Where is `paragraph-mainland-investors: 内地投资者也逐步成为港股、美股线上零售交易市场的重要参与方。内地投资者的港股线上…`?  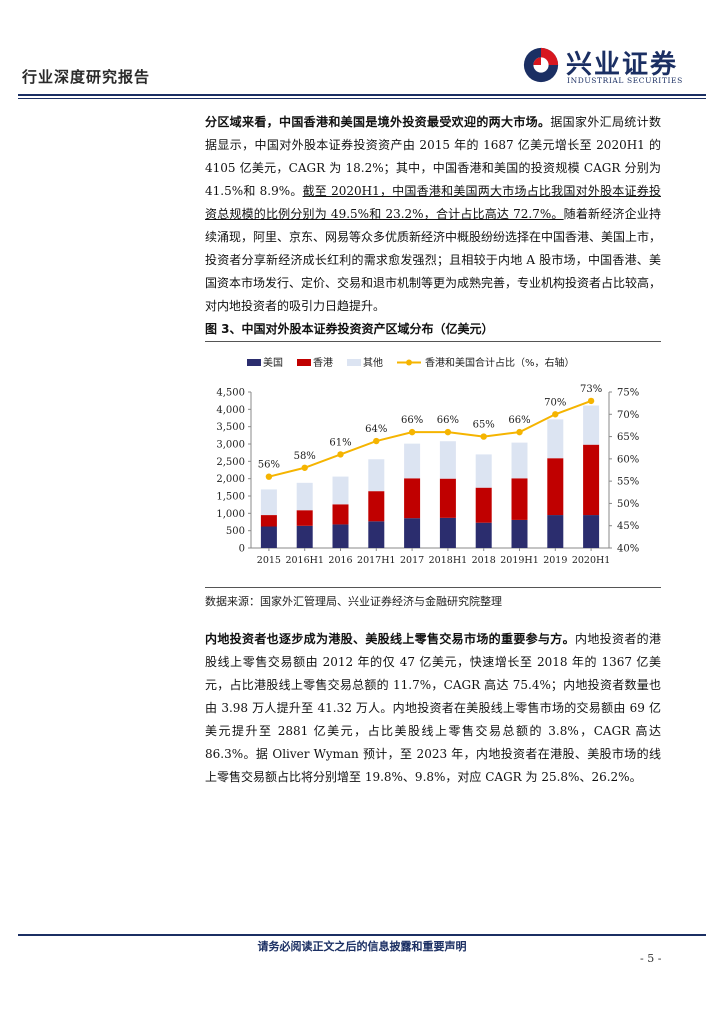 paragraph-mainland-investors: 内地投资者也逐步成为港股、美股线上零售交易市场的重要参与方。内地投资者的港股线上… is located at coordinates (433, 708).